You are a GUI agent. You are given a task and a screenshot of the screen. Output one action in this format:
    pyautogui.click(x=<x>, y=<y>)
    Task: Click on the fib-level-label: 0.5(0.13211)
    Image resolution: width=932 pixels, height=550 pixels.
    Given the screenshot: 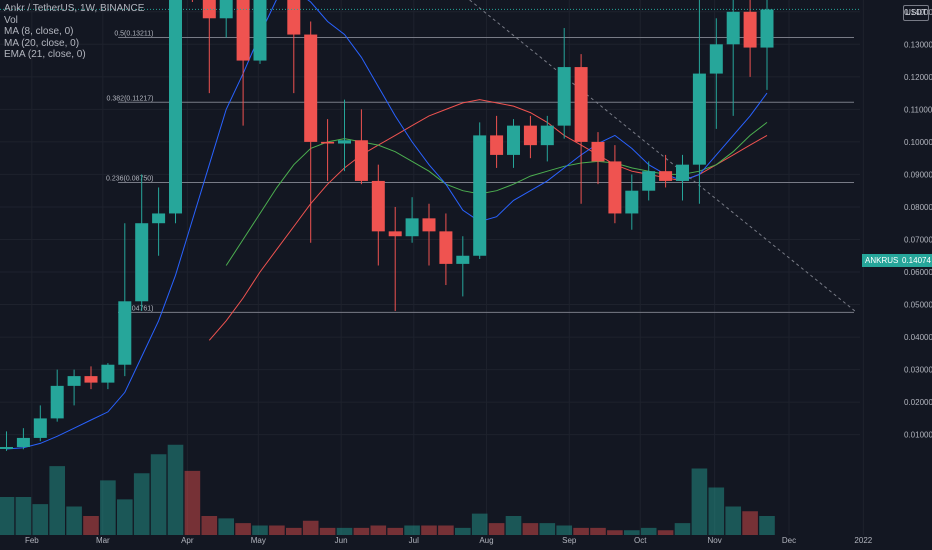 What is the action you would take?
    pyautogui.click(x=133, y=33)
    